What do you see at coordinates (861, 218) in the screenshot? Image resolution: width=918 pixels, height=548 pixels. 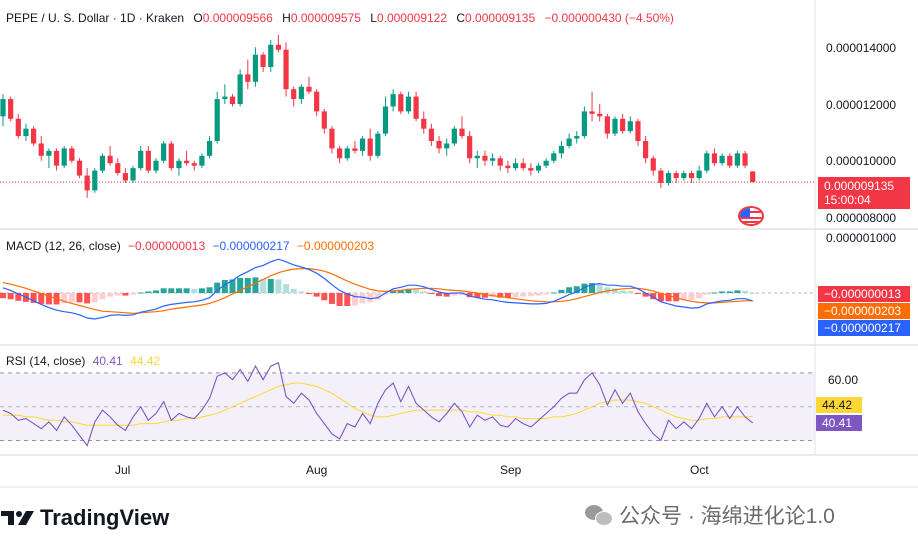 I see `price-axis-label: 0.000008000` at bounding box center [861, 218].